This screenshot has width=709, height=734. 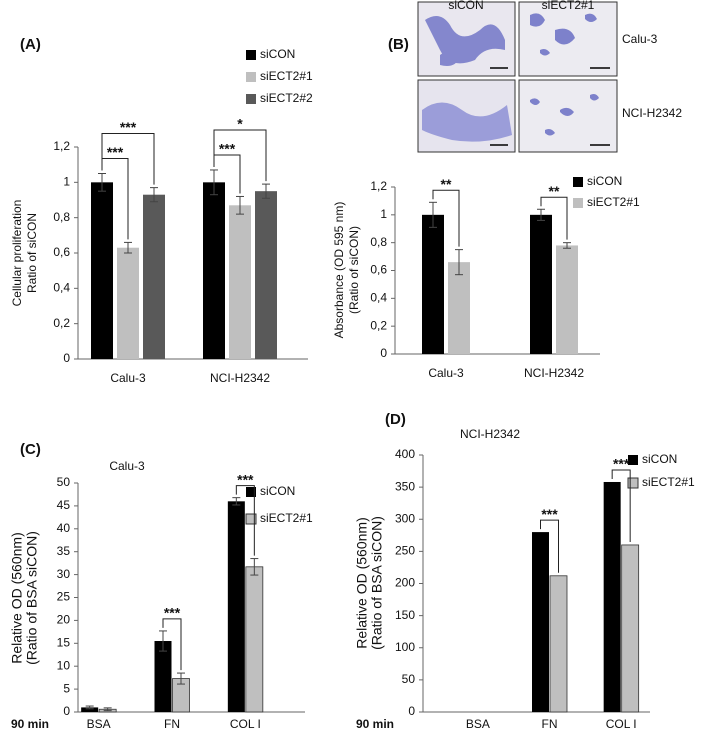 What do you see at coordinates (395, 419) in the screenshot?
I see `panel-label: (D)` at bounding box center [395, 419].